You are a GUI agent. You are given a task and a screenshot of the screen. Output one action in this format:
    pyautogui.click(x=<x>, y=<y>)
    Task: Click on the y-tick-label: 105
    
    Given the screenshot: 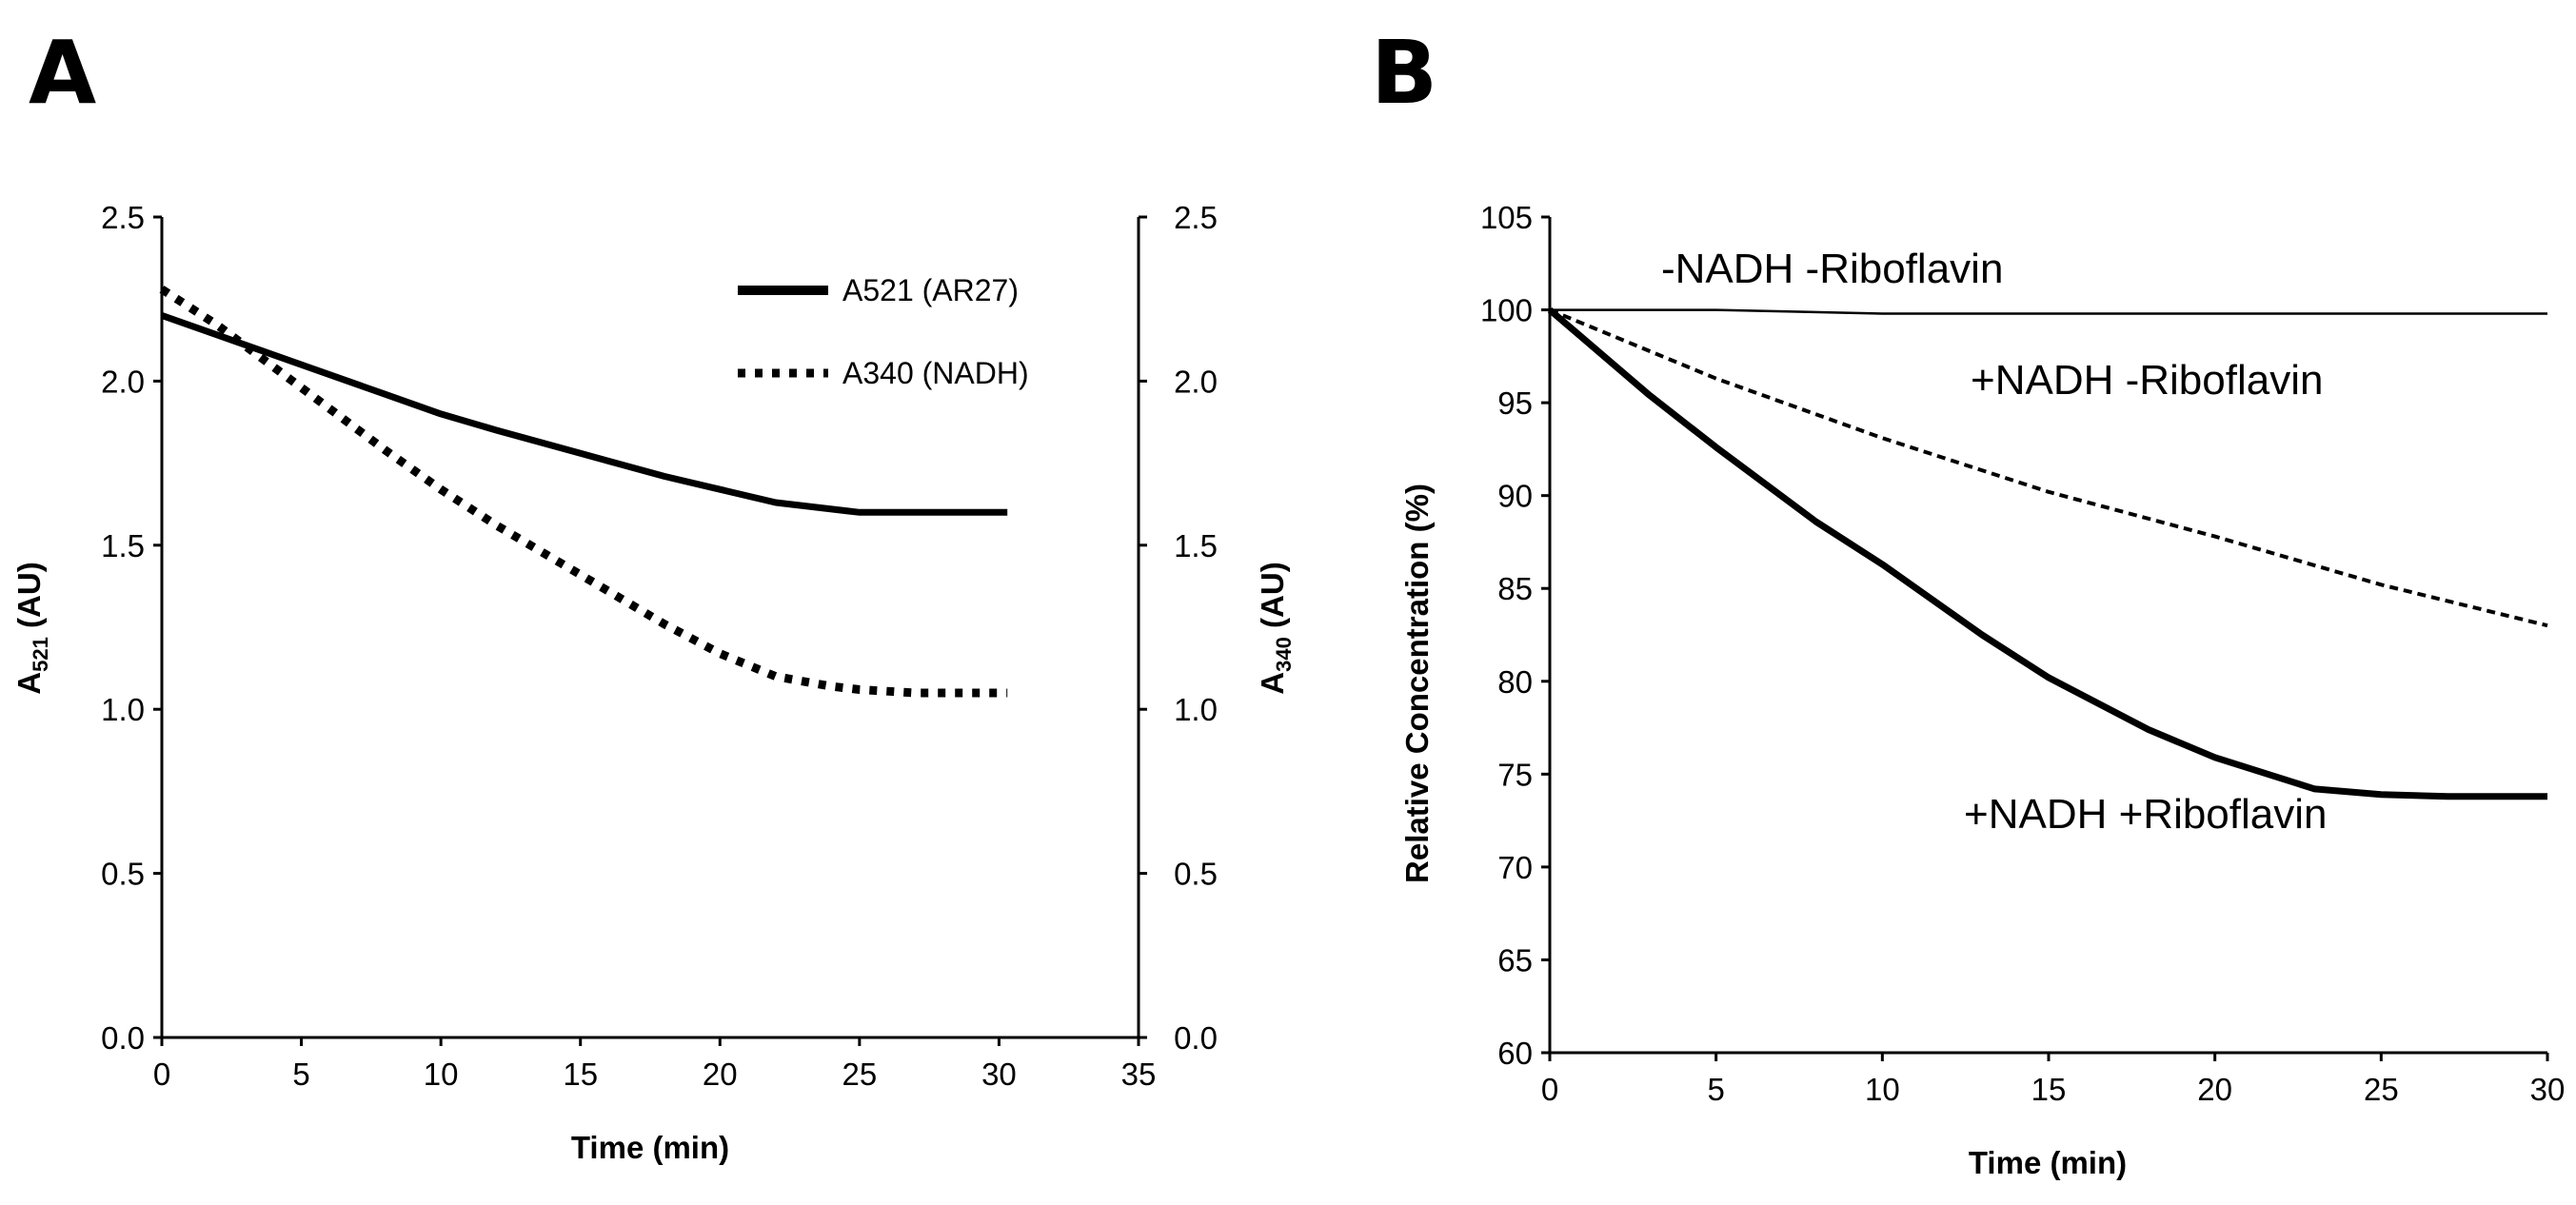 What is the action you would take?
    pyautogui.click(x=1506, y=218)
    